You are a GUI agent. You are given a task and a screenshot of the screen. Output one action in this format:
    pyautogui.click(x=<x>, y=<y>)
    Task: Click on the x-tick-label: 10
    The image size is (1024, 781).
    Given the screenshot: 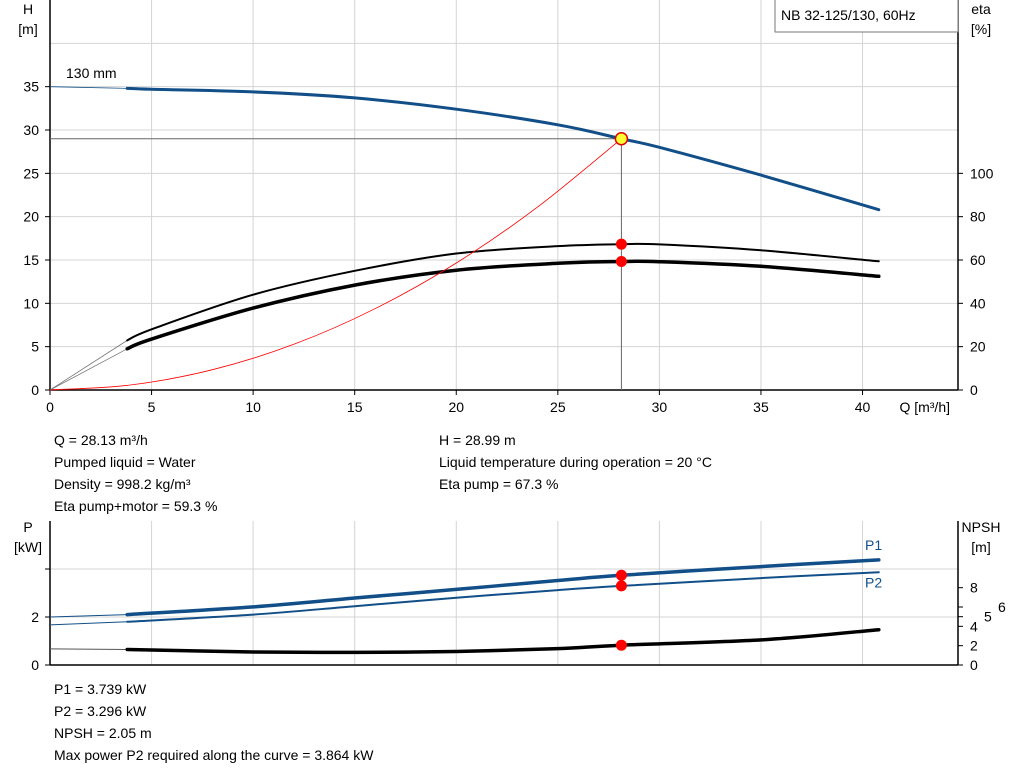 What is the action you would take?
    pyautogui.click(x=253, y=407)
    